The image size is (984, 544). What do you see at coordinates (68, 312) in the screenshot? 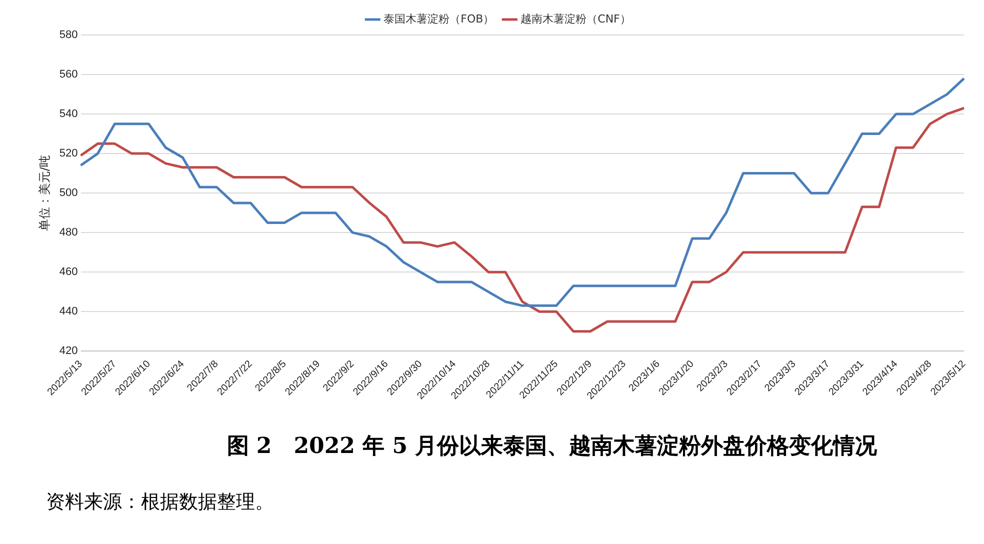
I see `y-tick-label: 440` at bounding box center [68, 312].